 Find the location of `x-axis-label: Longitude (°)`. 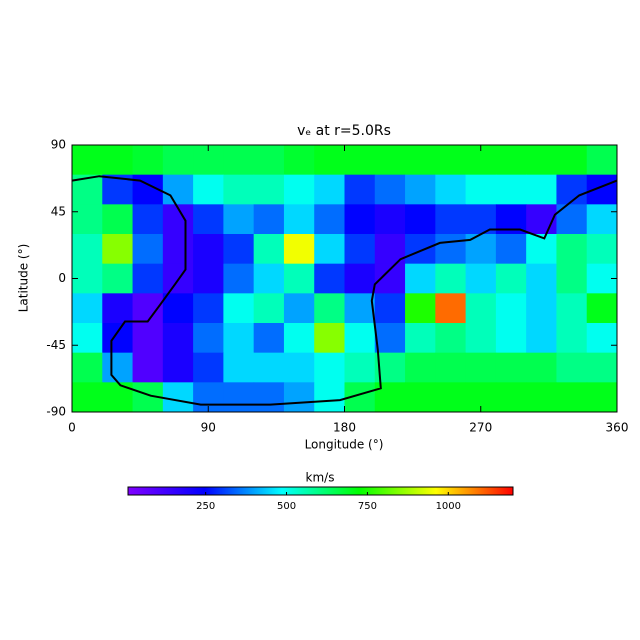

x-axis-label: Longitude (°) is located at coordinates (344, 445).